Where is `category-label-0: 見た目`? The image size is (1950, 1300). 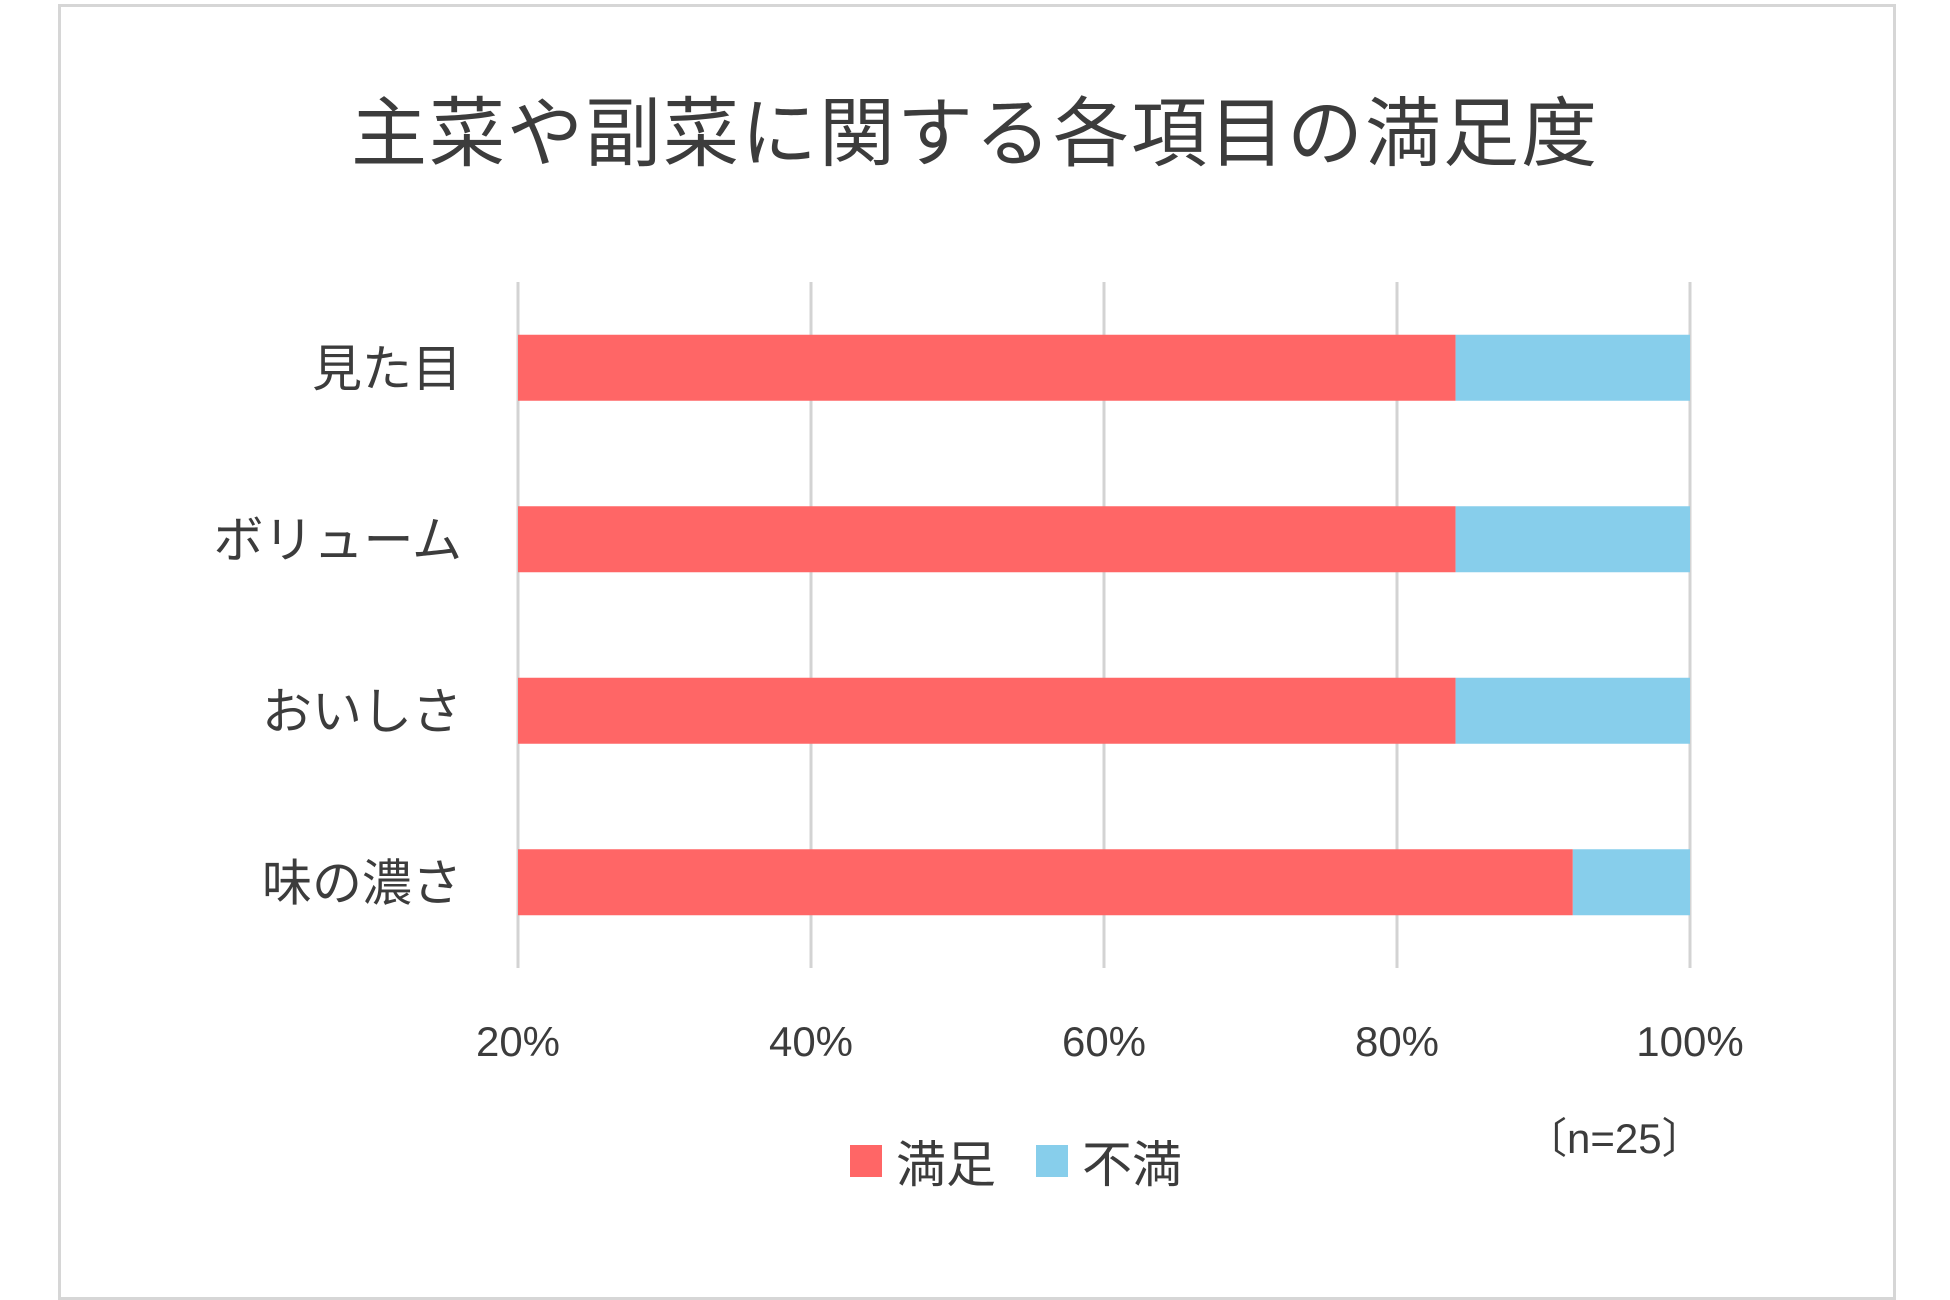
category-label-0: 見た目 is located at coordinates (387, 369).